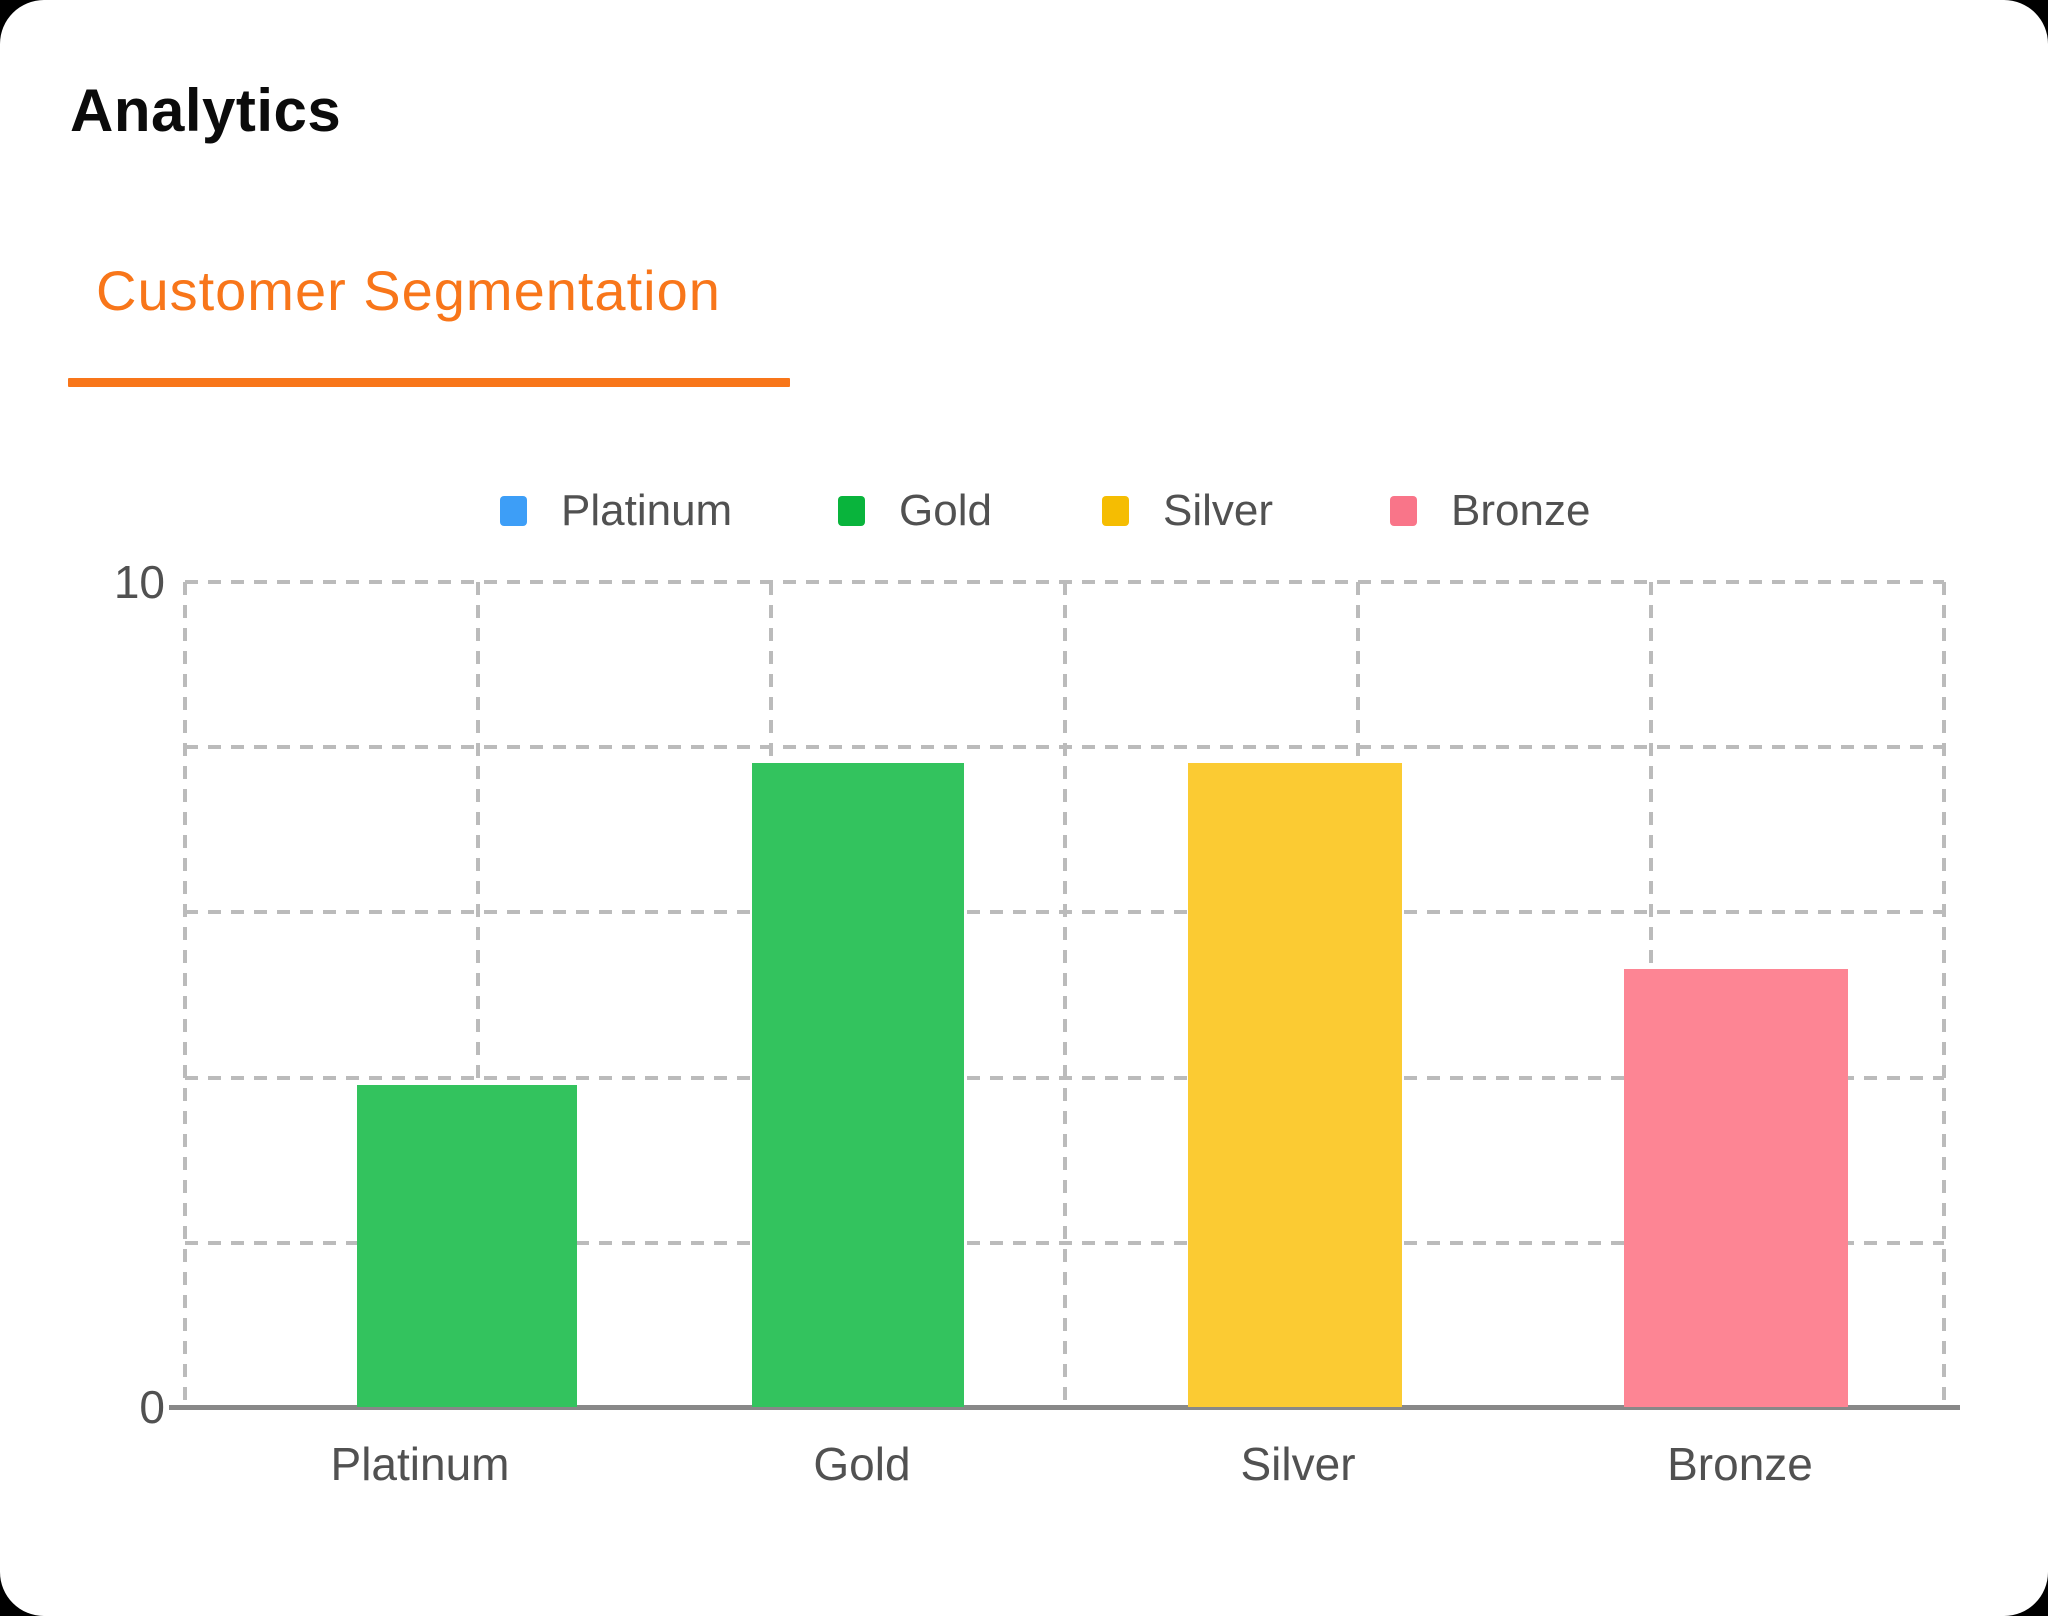 The width and height of the screenshot is (2048, 1616). Describe the element at coordinates (1295, 1085) in the screenshot. I see `bar-silver` at that location.